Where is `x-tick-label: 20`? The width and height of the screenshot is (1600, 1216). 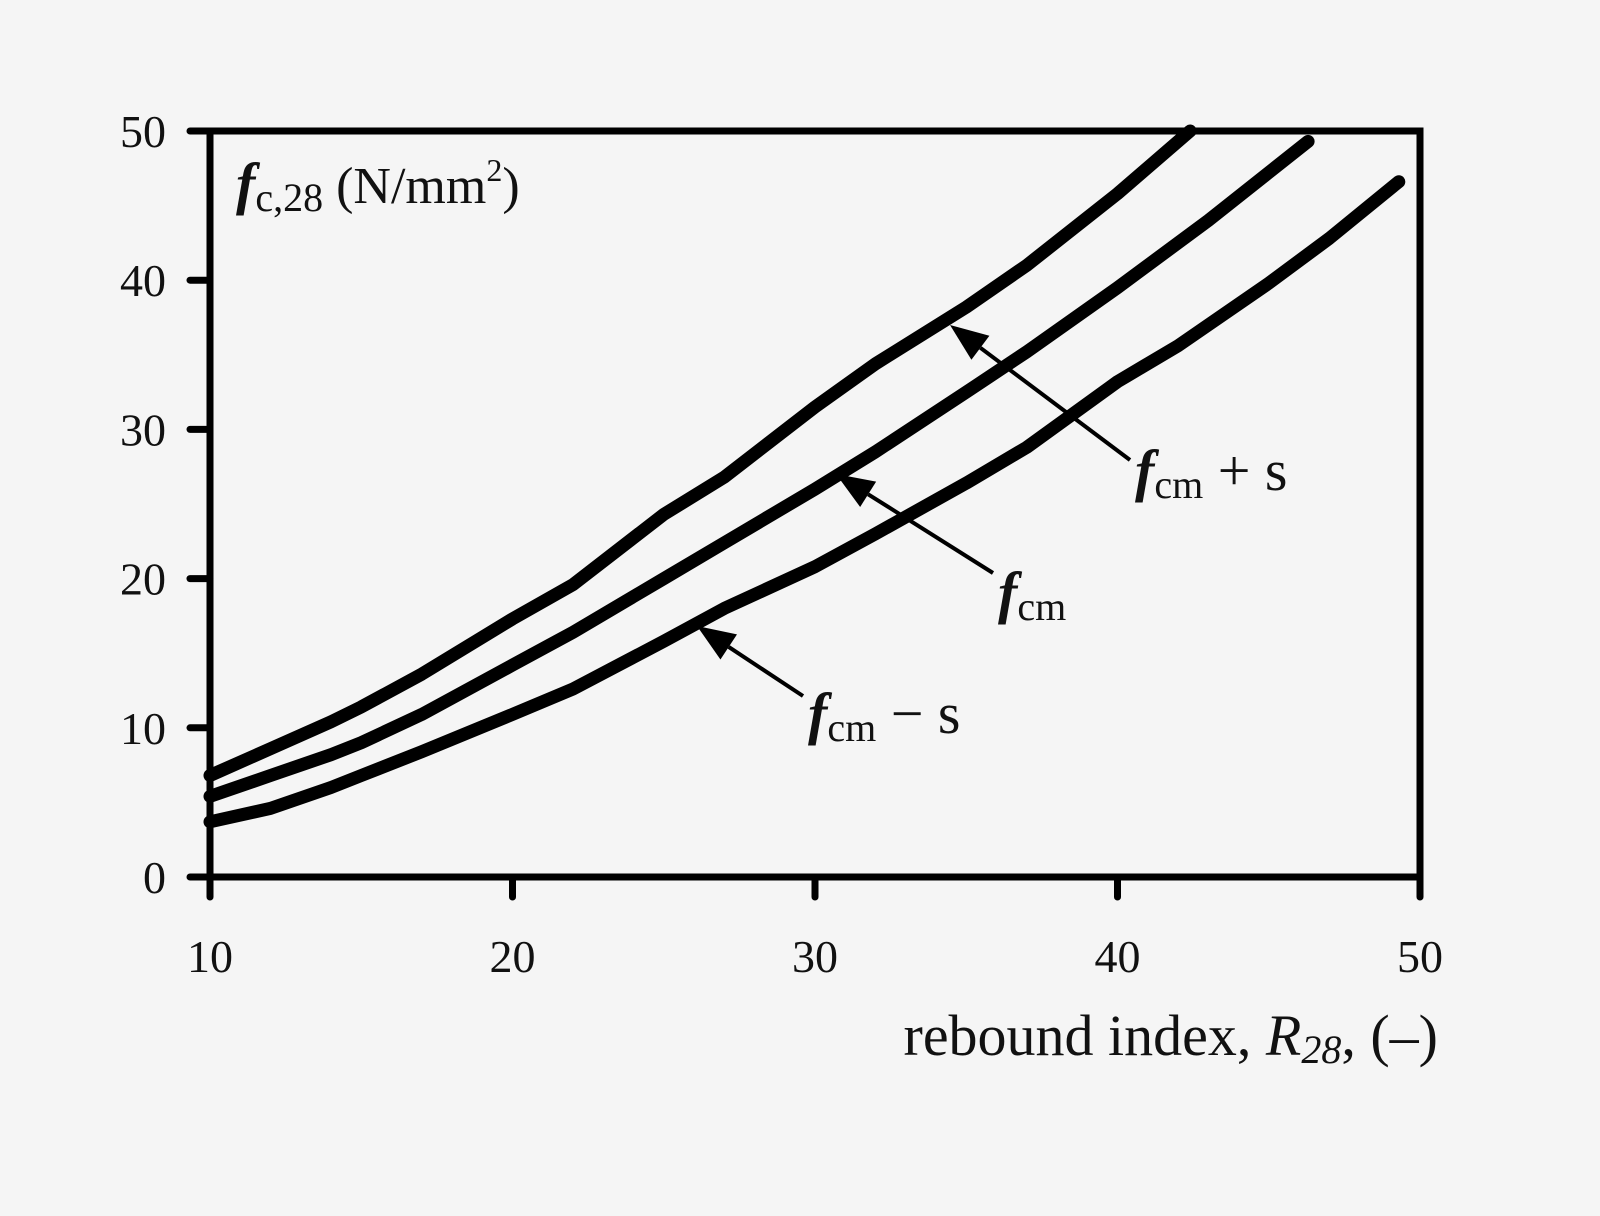
x-tick-label: 20 is located at coordinates (513, 956).